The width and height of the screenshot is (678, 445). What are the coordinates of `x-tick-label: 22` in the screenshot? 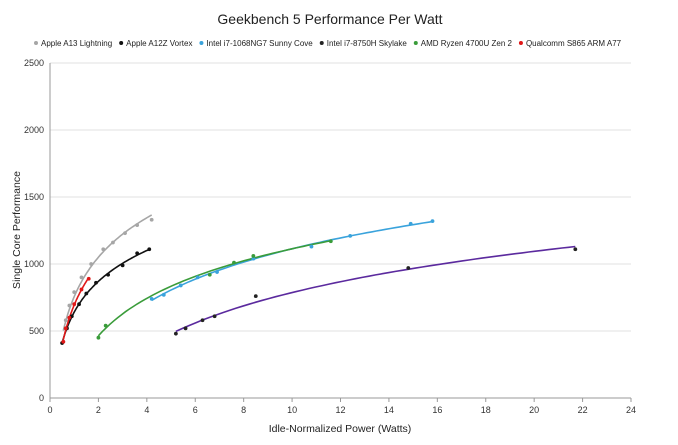 It's located at (583, 410).